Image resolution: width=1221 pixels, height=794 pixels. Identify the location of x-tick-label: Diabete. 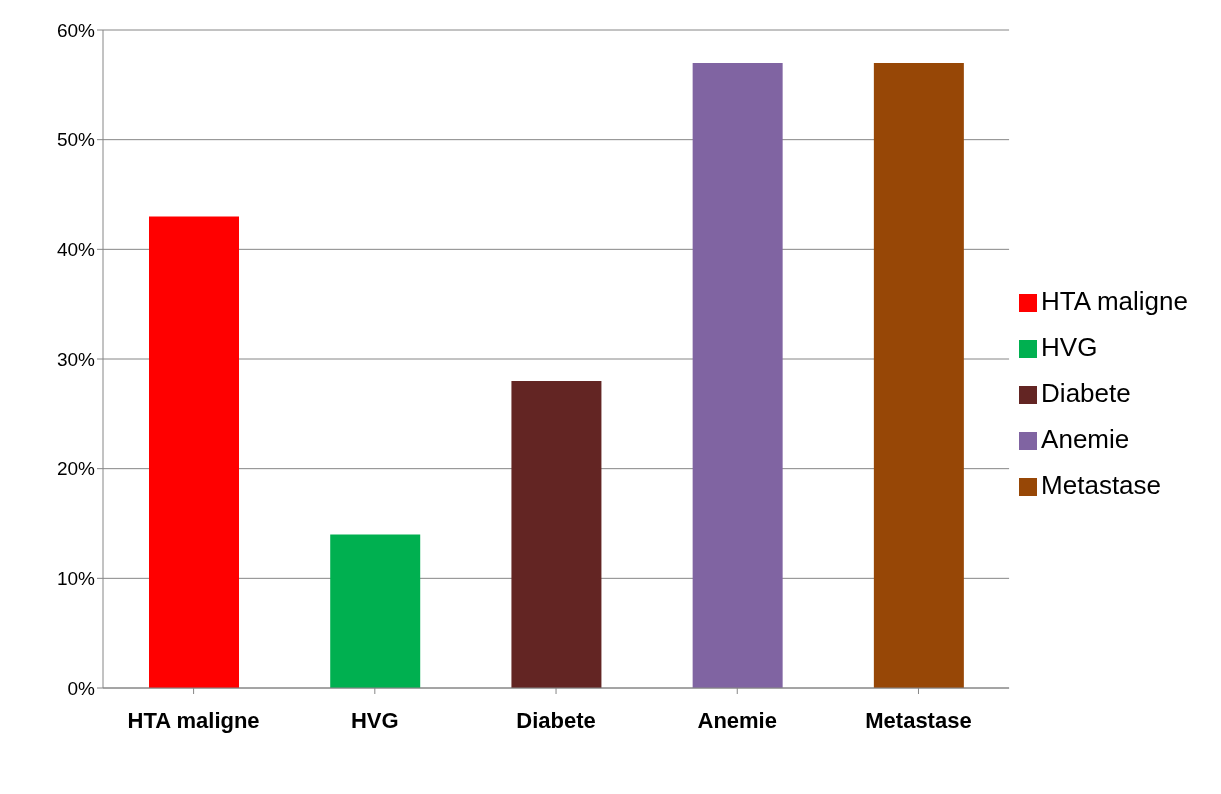
(556, 720).